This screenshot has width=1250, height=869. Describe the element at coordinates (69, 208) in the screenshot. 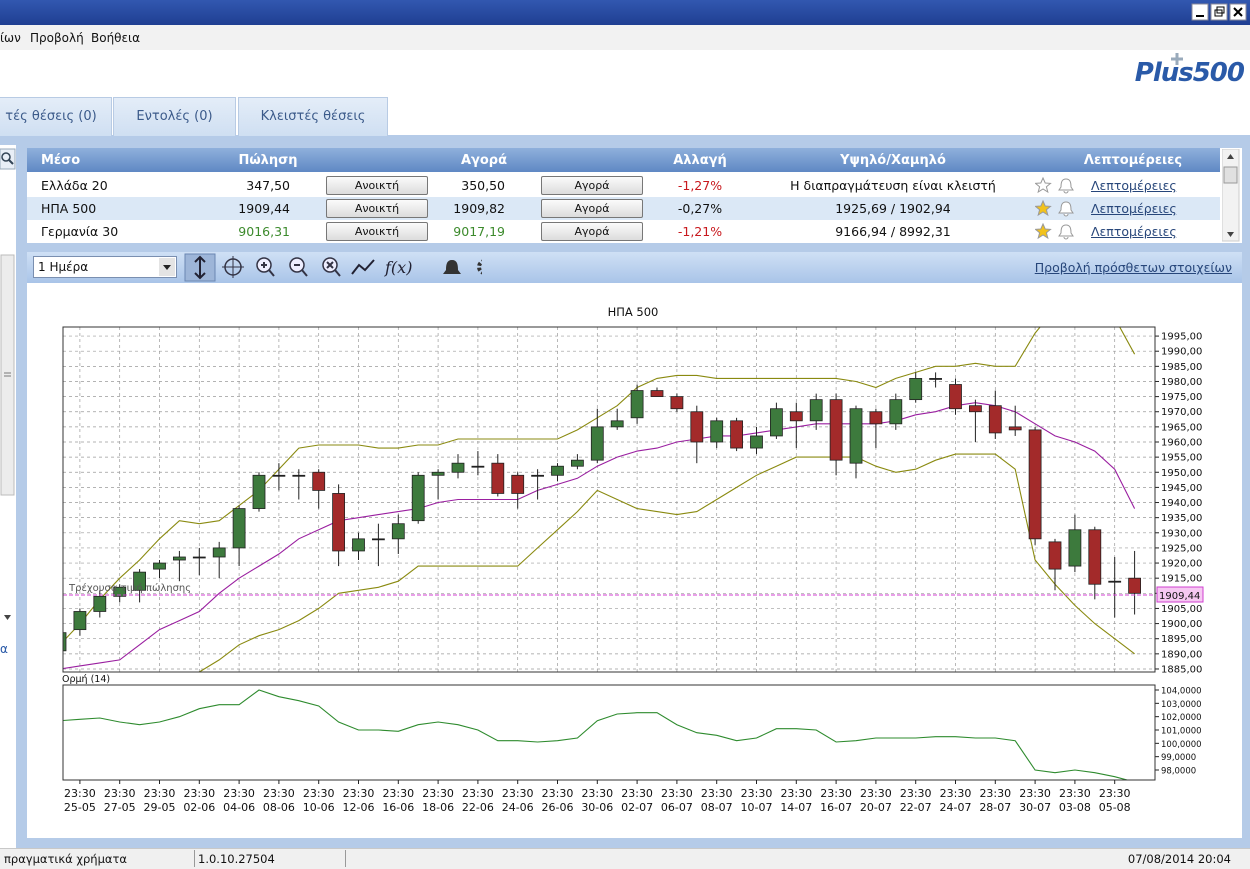

I see `cell: ΗΠΑ 500` at that location.